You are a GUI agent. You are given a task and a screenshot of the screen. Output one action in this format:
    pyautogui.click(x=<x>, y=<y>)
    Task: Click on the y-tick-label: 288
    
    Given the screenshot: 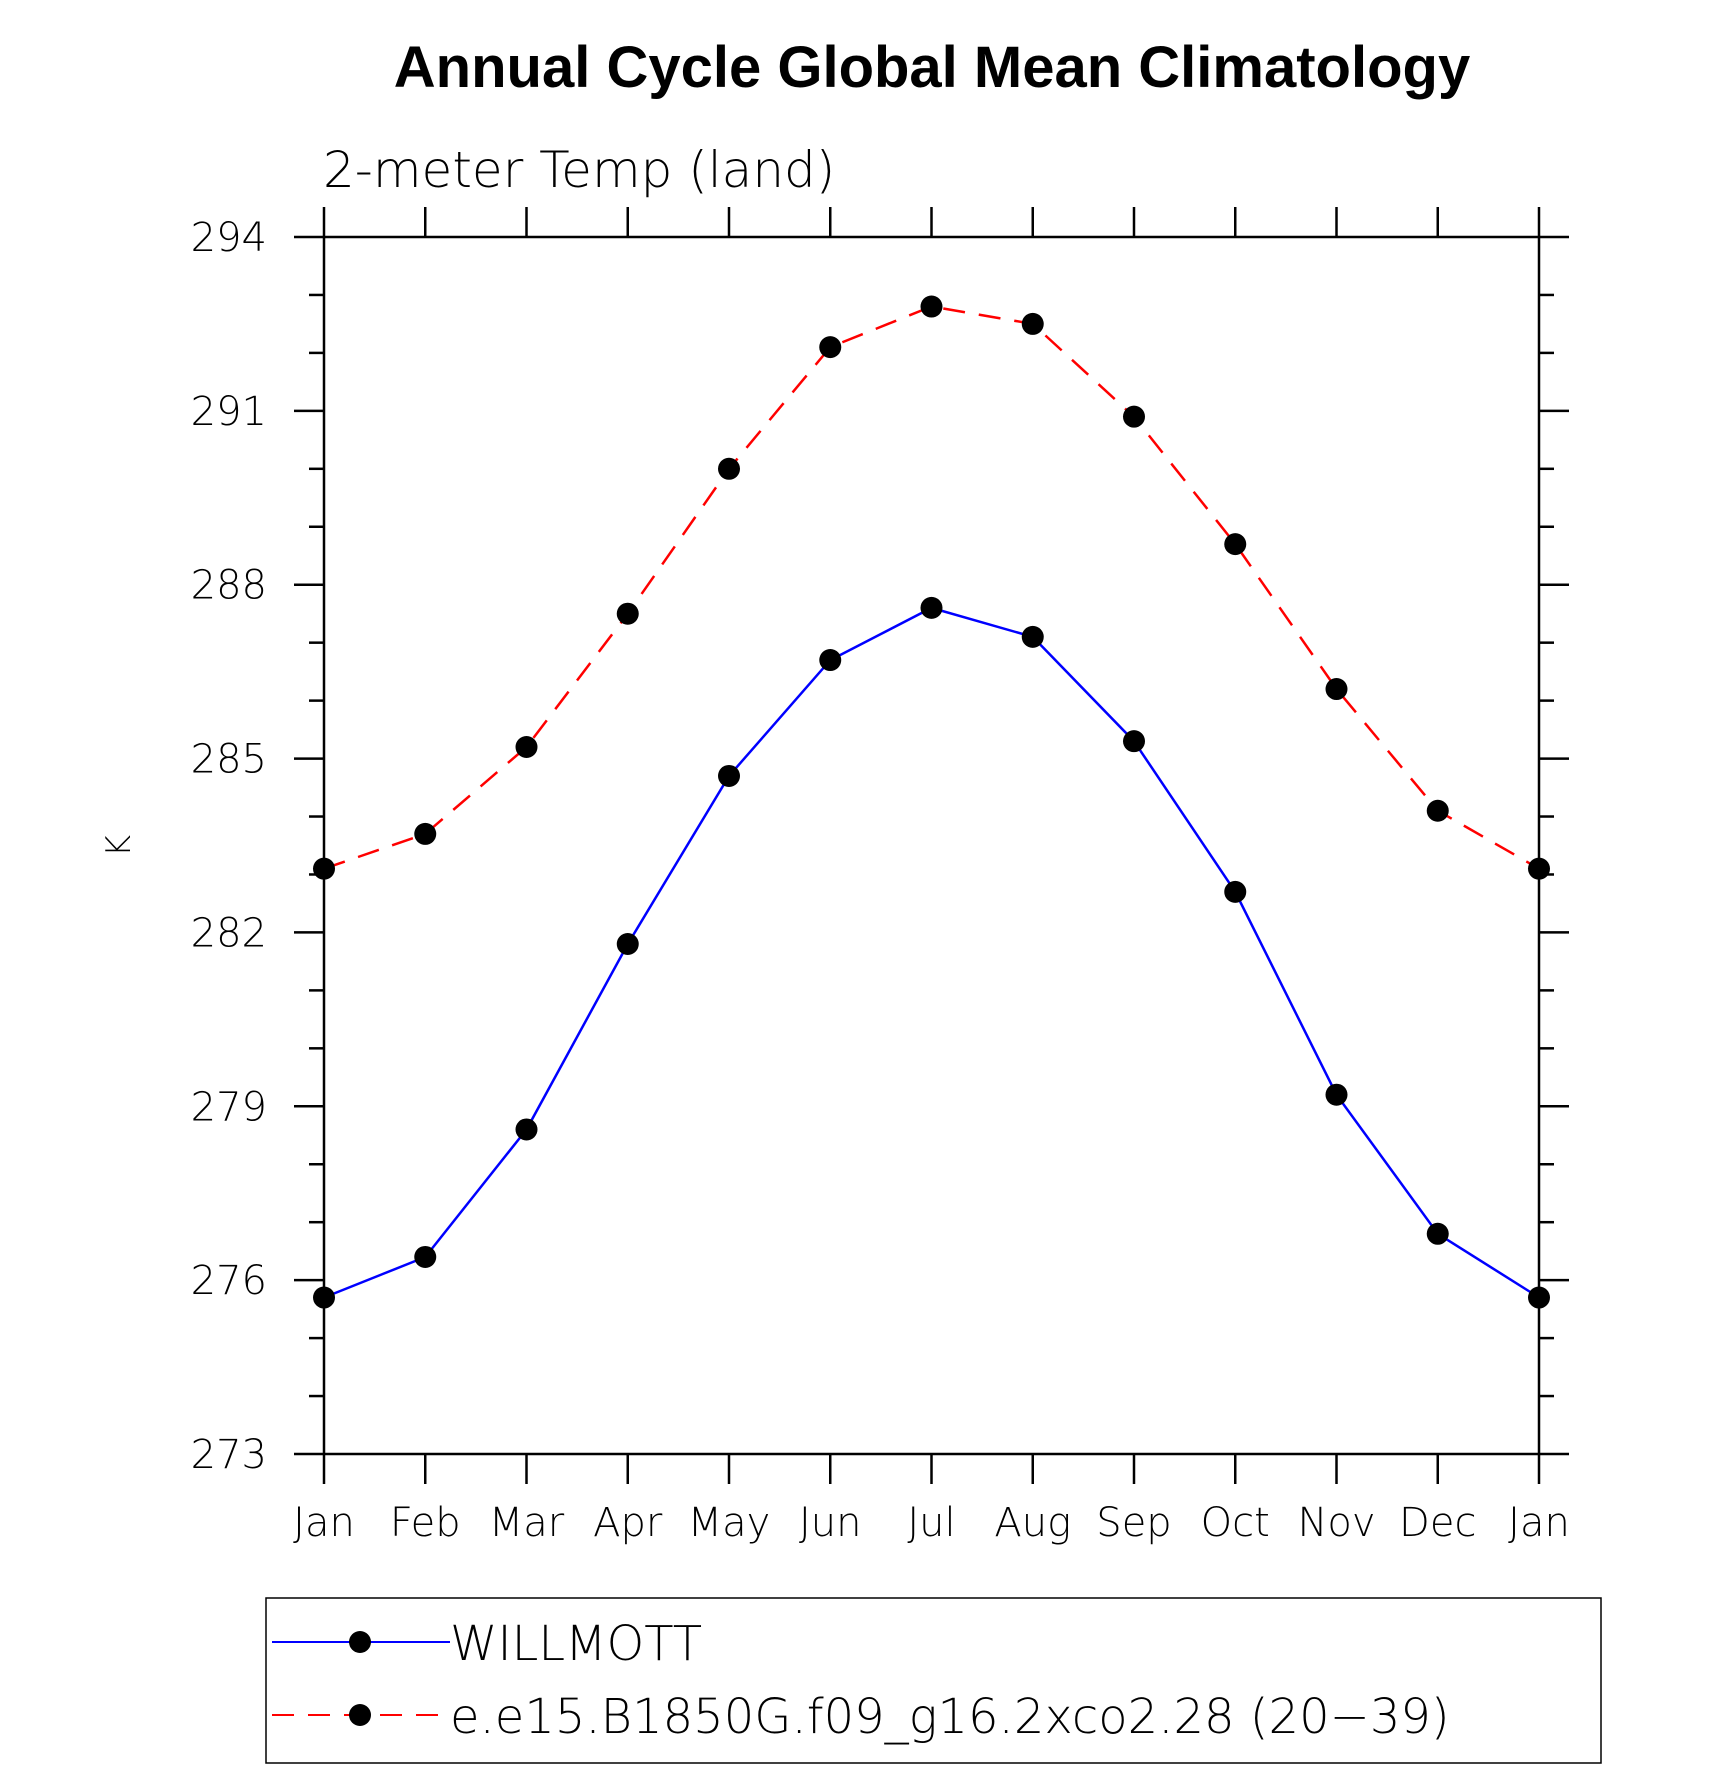 What is the action you would take?
    pyautogui.click(x=229, y=586)
    